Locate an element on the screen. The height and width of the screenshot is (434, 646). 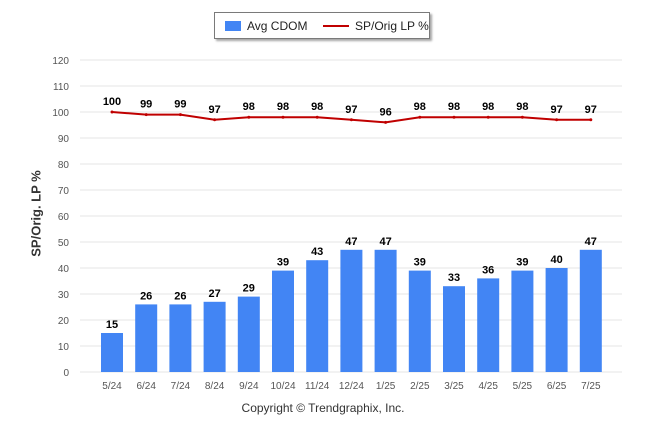
y-axis-ticks: 0 10 20 30 40 50 60 70 80 90 100 110 120 is located at coordinates (60, 217).